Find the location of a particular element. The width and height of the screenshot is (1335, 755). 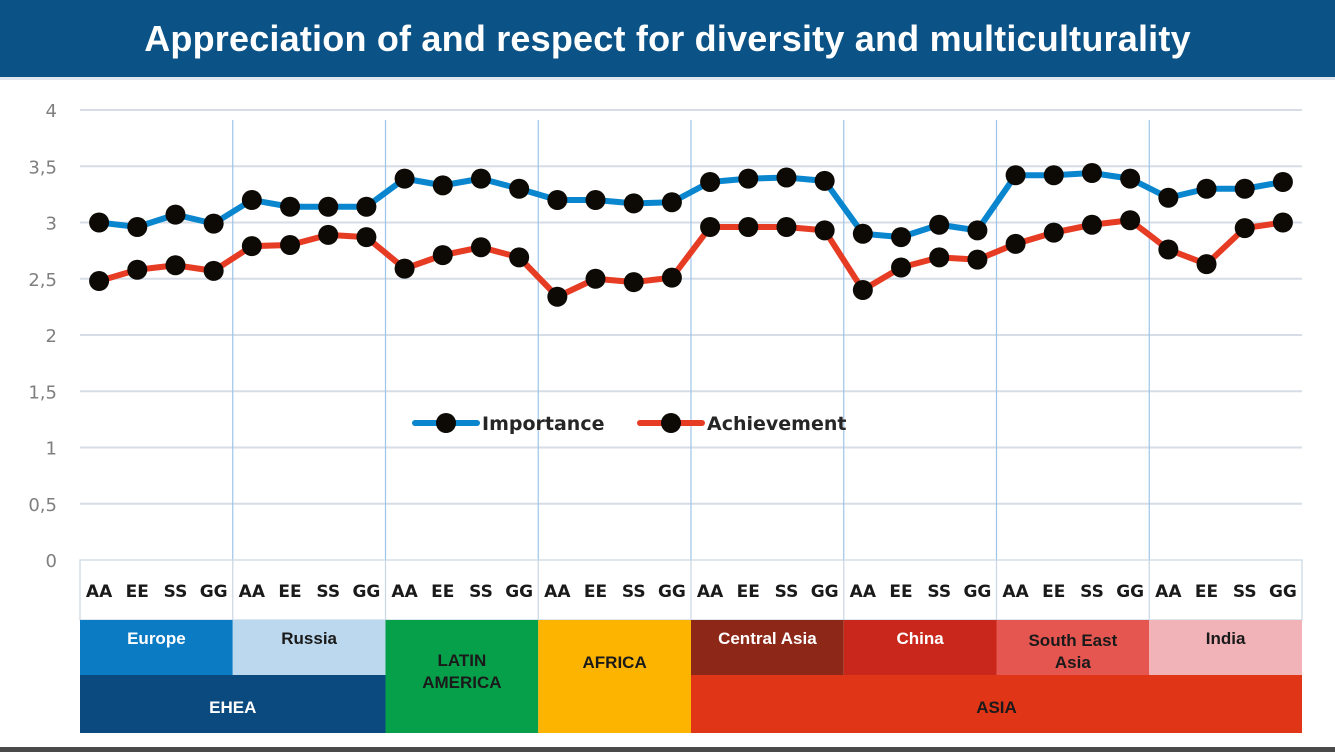

y-tick-label: 0 is located at coordinates (51, 561).